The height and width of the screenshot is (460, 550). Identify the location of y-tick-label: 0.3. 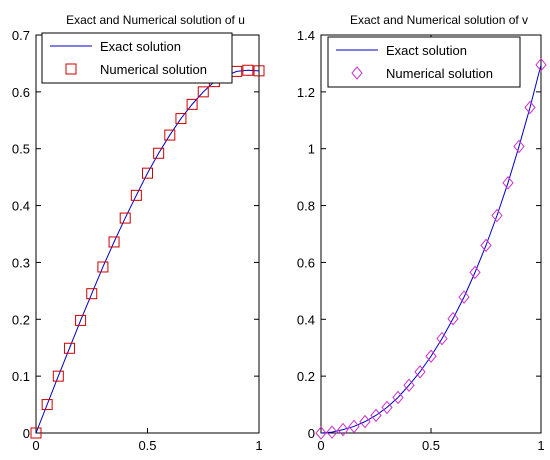
(21, 262).